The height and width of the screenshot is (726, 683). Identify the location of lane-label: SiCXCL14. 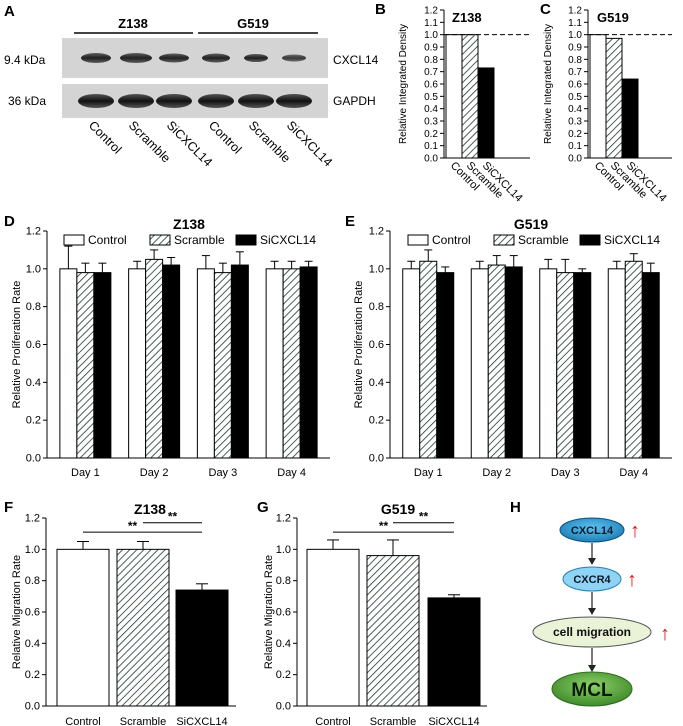
(309, 143).